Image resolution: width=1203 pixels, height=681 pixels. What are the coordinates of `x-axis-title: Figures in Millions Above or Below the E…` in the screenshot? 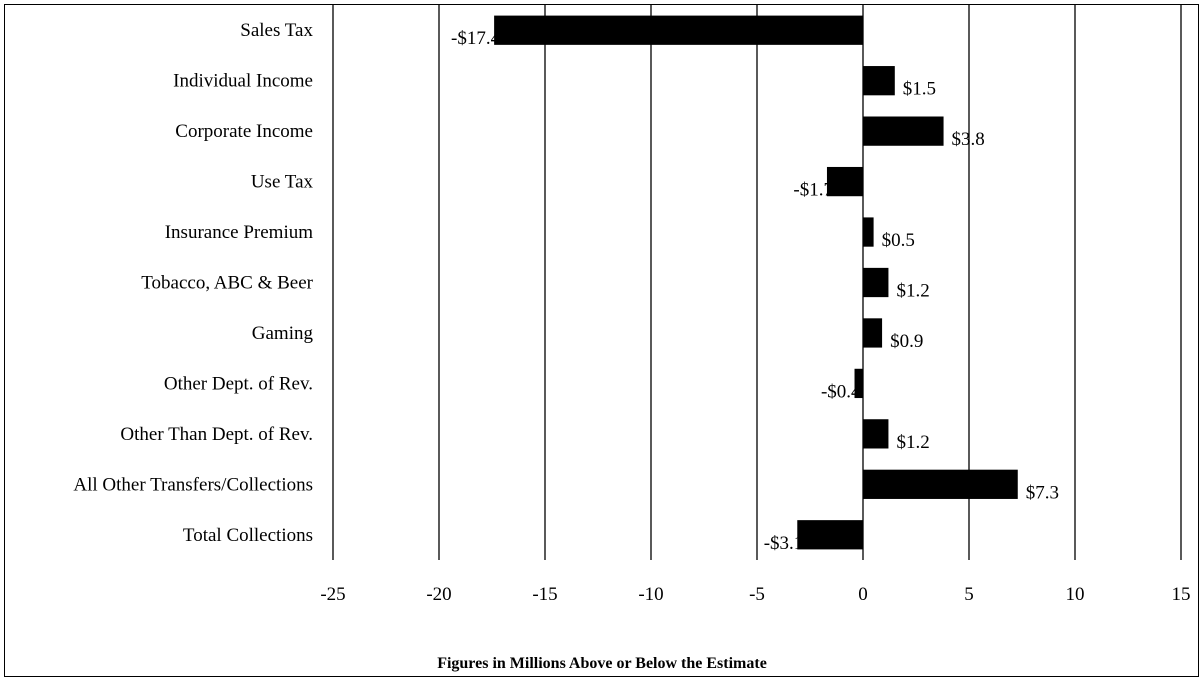 It's located at (602, 663).